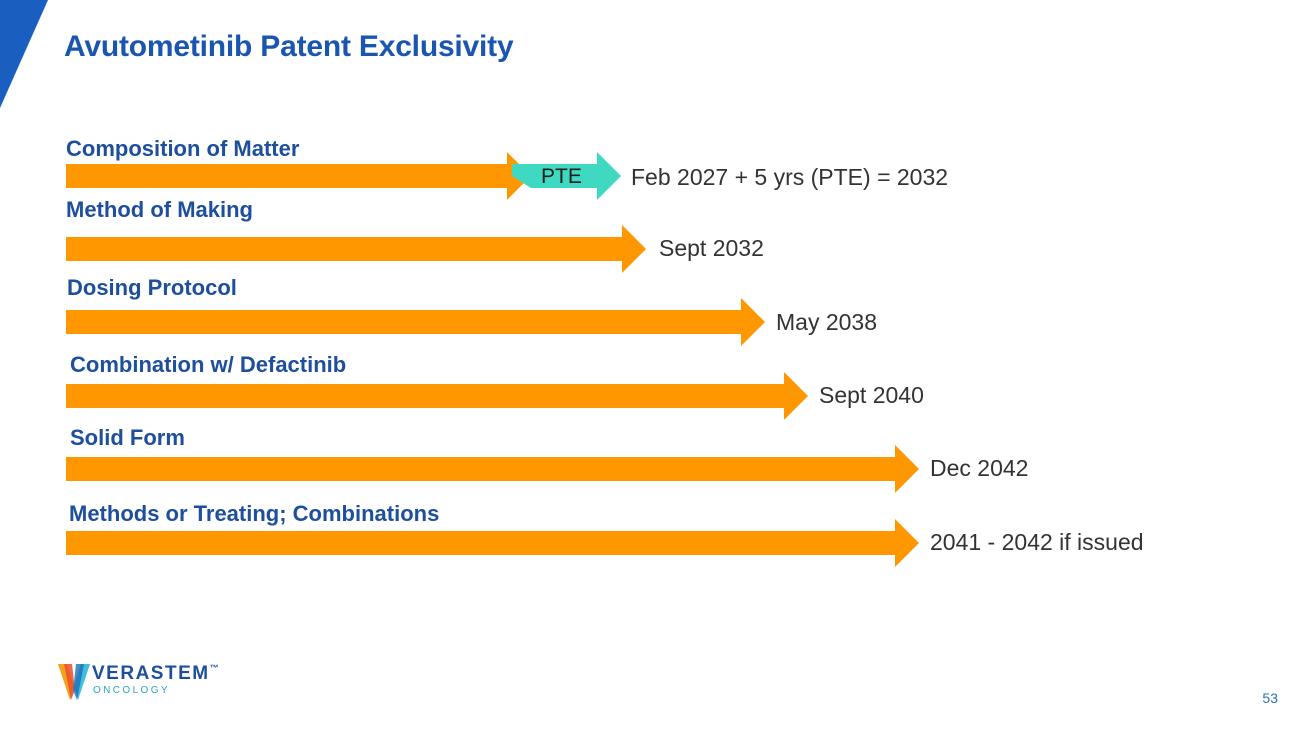 The width and height of the screenshot is (1300, 731). I want to click on row-value-method-of-making: Sept 2032, so click(711, 248).